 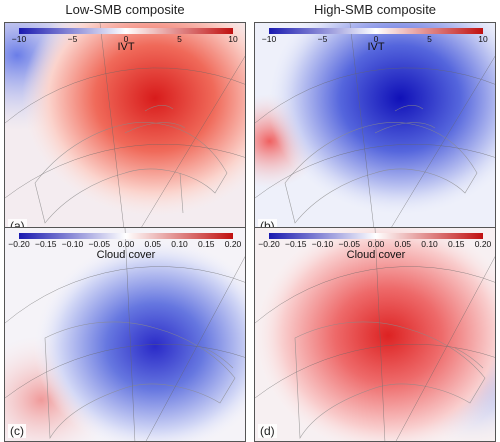 I want to click on title-high-smb: High-SMB composite, so click(x=375, y=9).